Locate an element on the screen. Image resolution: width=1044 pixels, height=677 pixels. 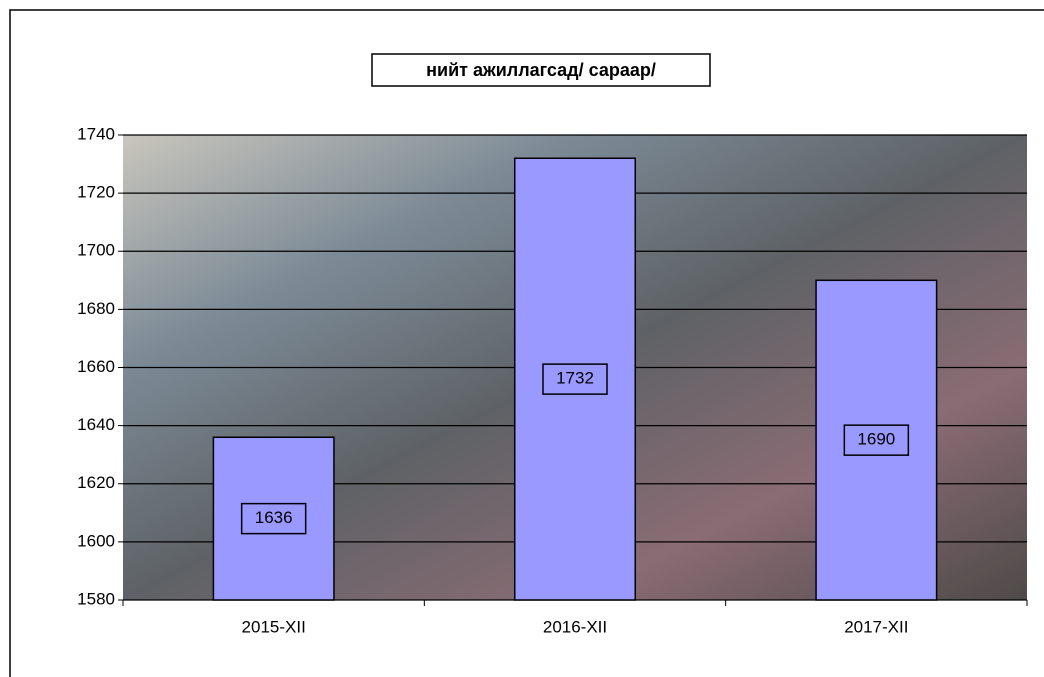
y-tick-label: 1660 is located at coordinates (96, 366).